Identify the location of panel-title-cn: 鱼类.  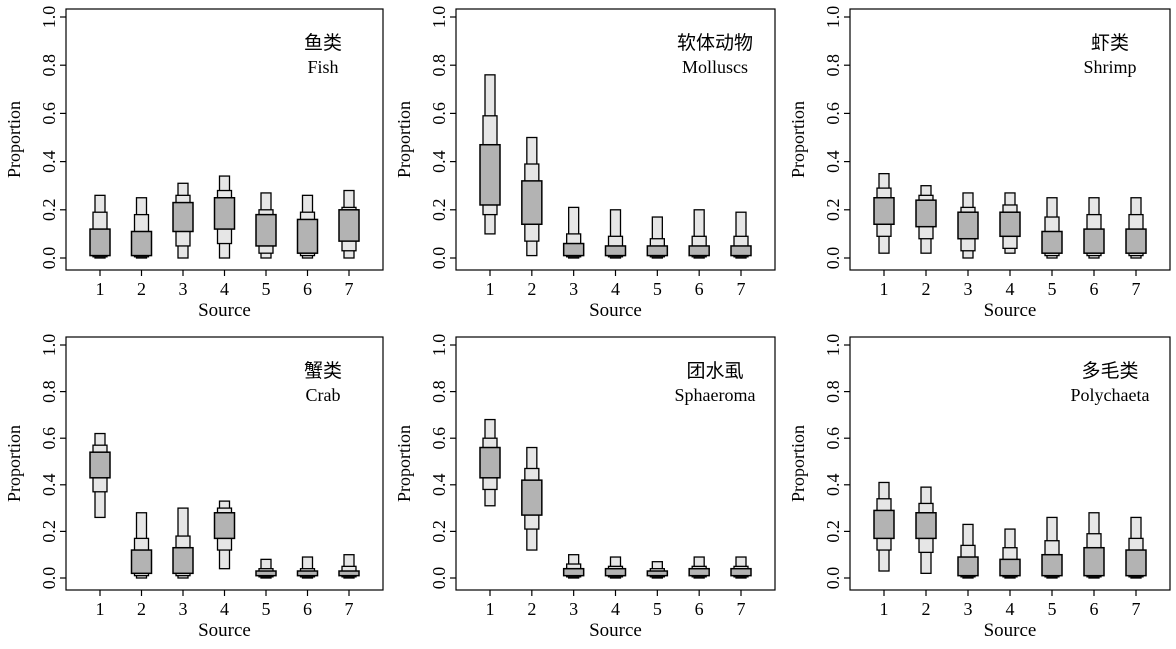
(323, 43).